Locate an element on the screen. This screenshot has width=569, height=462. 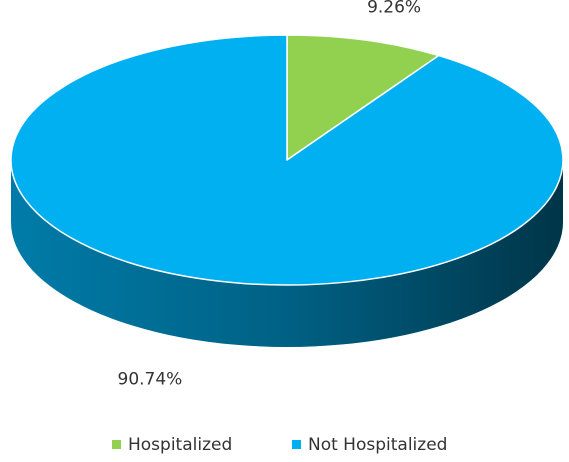
data-label: 90.74% is located at coordinates (150, 380).